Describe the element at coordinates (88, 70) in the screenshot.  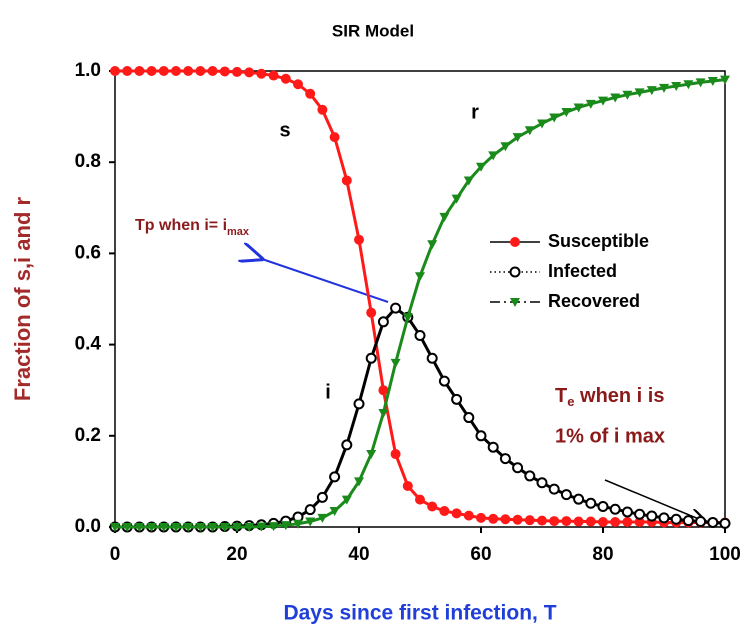
I see `y-tick-label: 1.0` at that location.